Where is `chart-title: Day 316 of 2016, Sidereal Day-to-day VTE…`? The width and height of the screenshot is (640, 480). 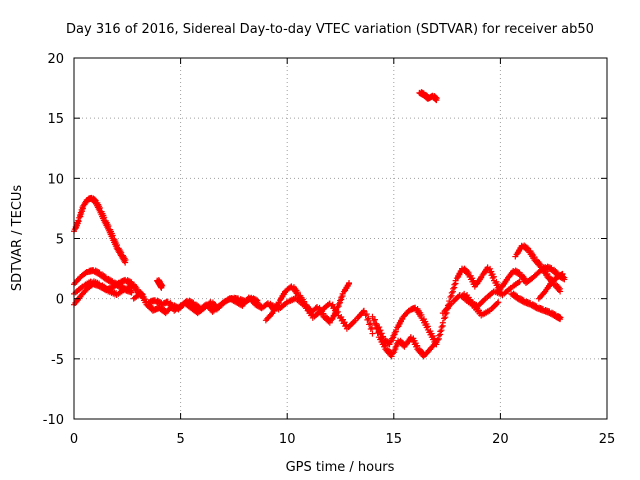 chart-title: Day 316 of 2016, Sidereal Day-to-day VTE… is located at coordinates (330, 29).